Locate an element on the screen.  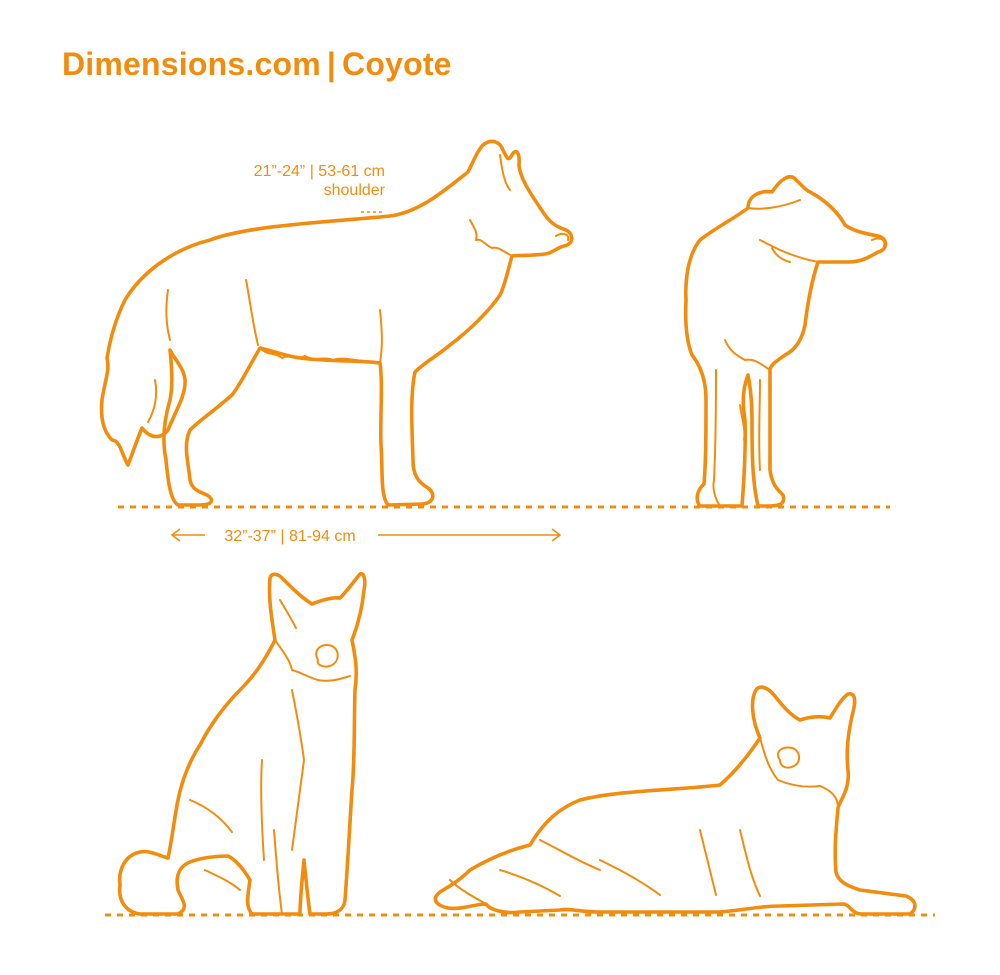
coyote-sitting-view is located at coordinates (242, 743).